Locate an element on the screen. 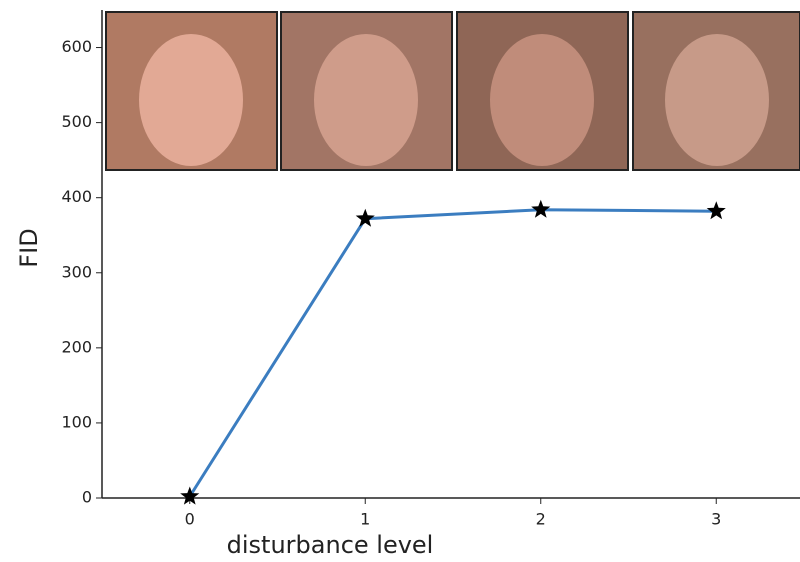 The height and width of the screenshot is (562, 800). x-axis-label: disturbance level is located at coordinates (330, 545).